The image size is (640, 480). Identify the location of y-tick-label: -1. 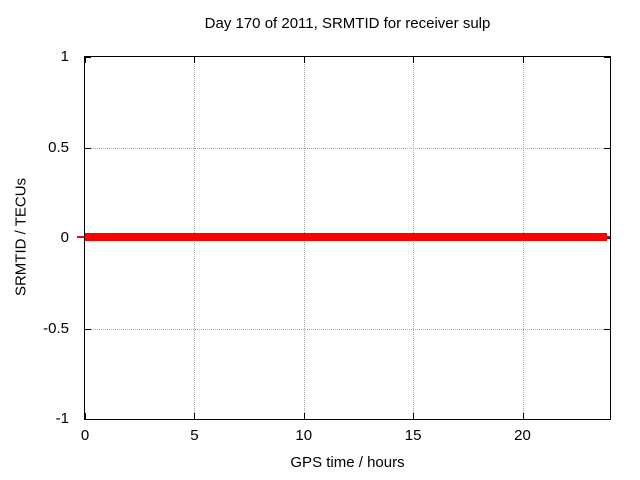
(62, 418).